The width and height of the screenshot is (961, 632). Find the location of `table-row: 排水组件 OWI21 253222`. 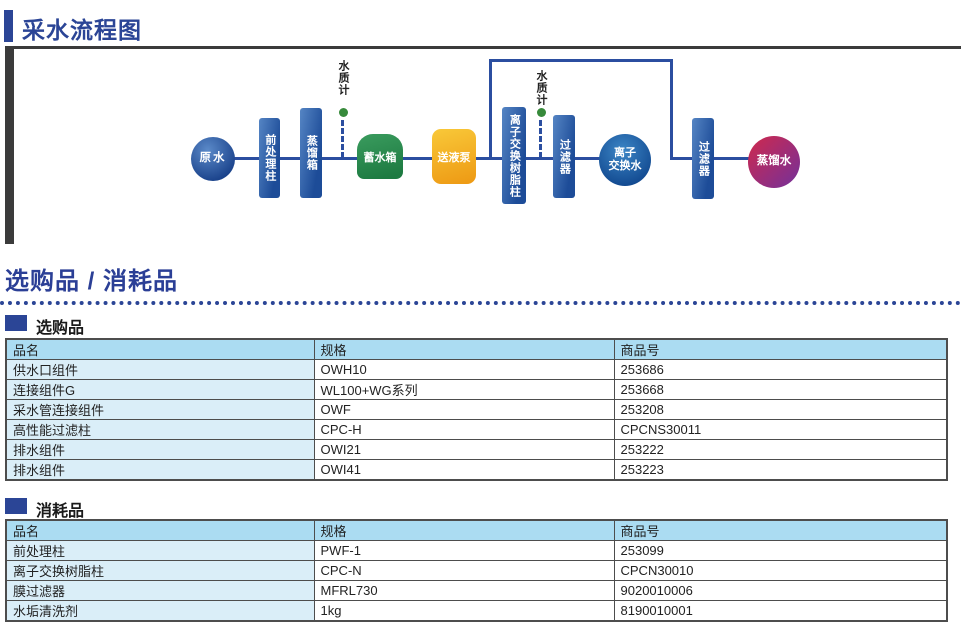

table-row: 排水组件 OWI21 253222 is located at coordinates (476, 449).